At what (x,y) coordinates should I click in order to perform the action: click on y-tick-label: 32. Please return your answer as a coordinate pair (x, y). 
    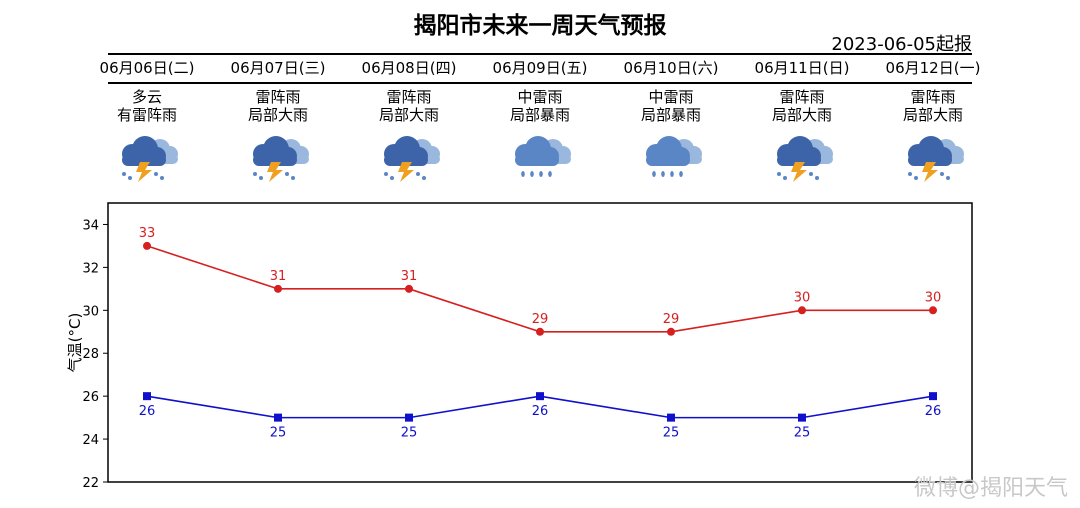
    Looking at the image, I should click on (90, 268).